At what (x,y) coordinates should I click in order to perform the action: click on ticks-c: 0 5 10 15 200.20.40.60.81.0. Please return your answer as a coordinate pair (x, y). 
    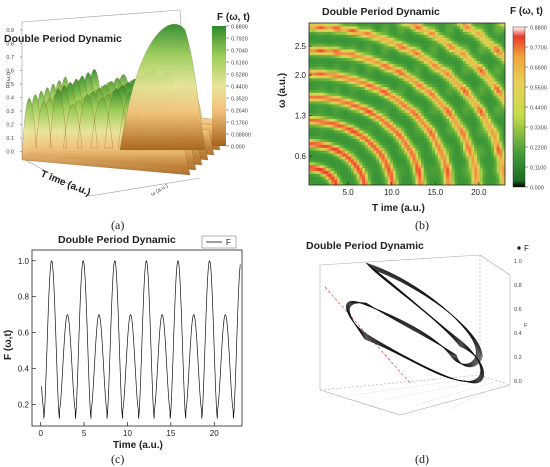
    Looking at the image, I should click on (118, 347).